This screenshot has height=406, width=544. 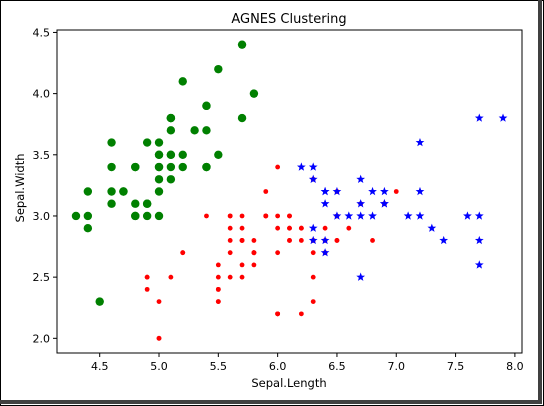 What do you see at coordinates (288, 383) in the screenshot?
I see `x-axis-label: Sepal.Length` at bounding box center [288, 383].